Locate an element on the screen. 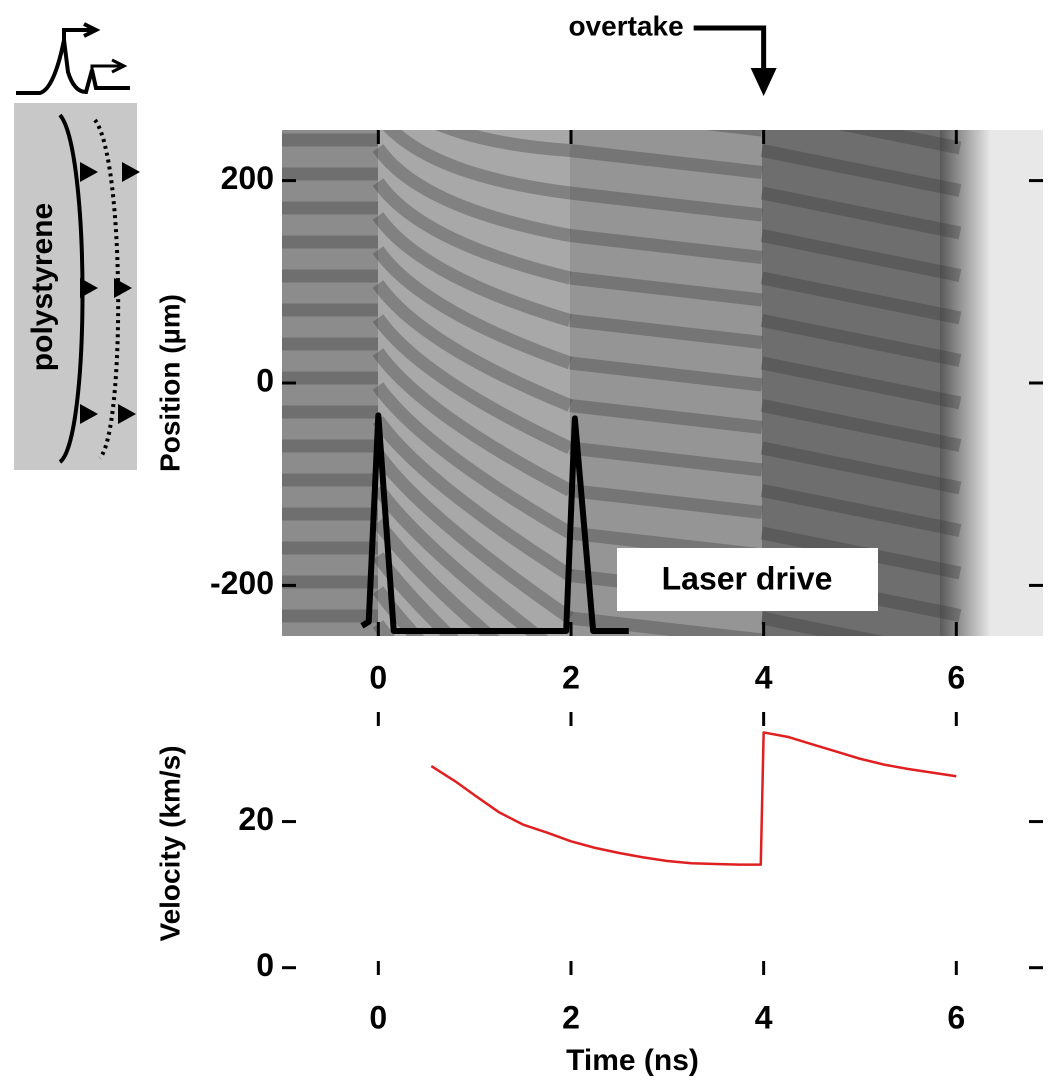  label-box is located at coordinates (747, 579).